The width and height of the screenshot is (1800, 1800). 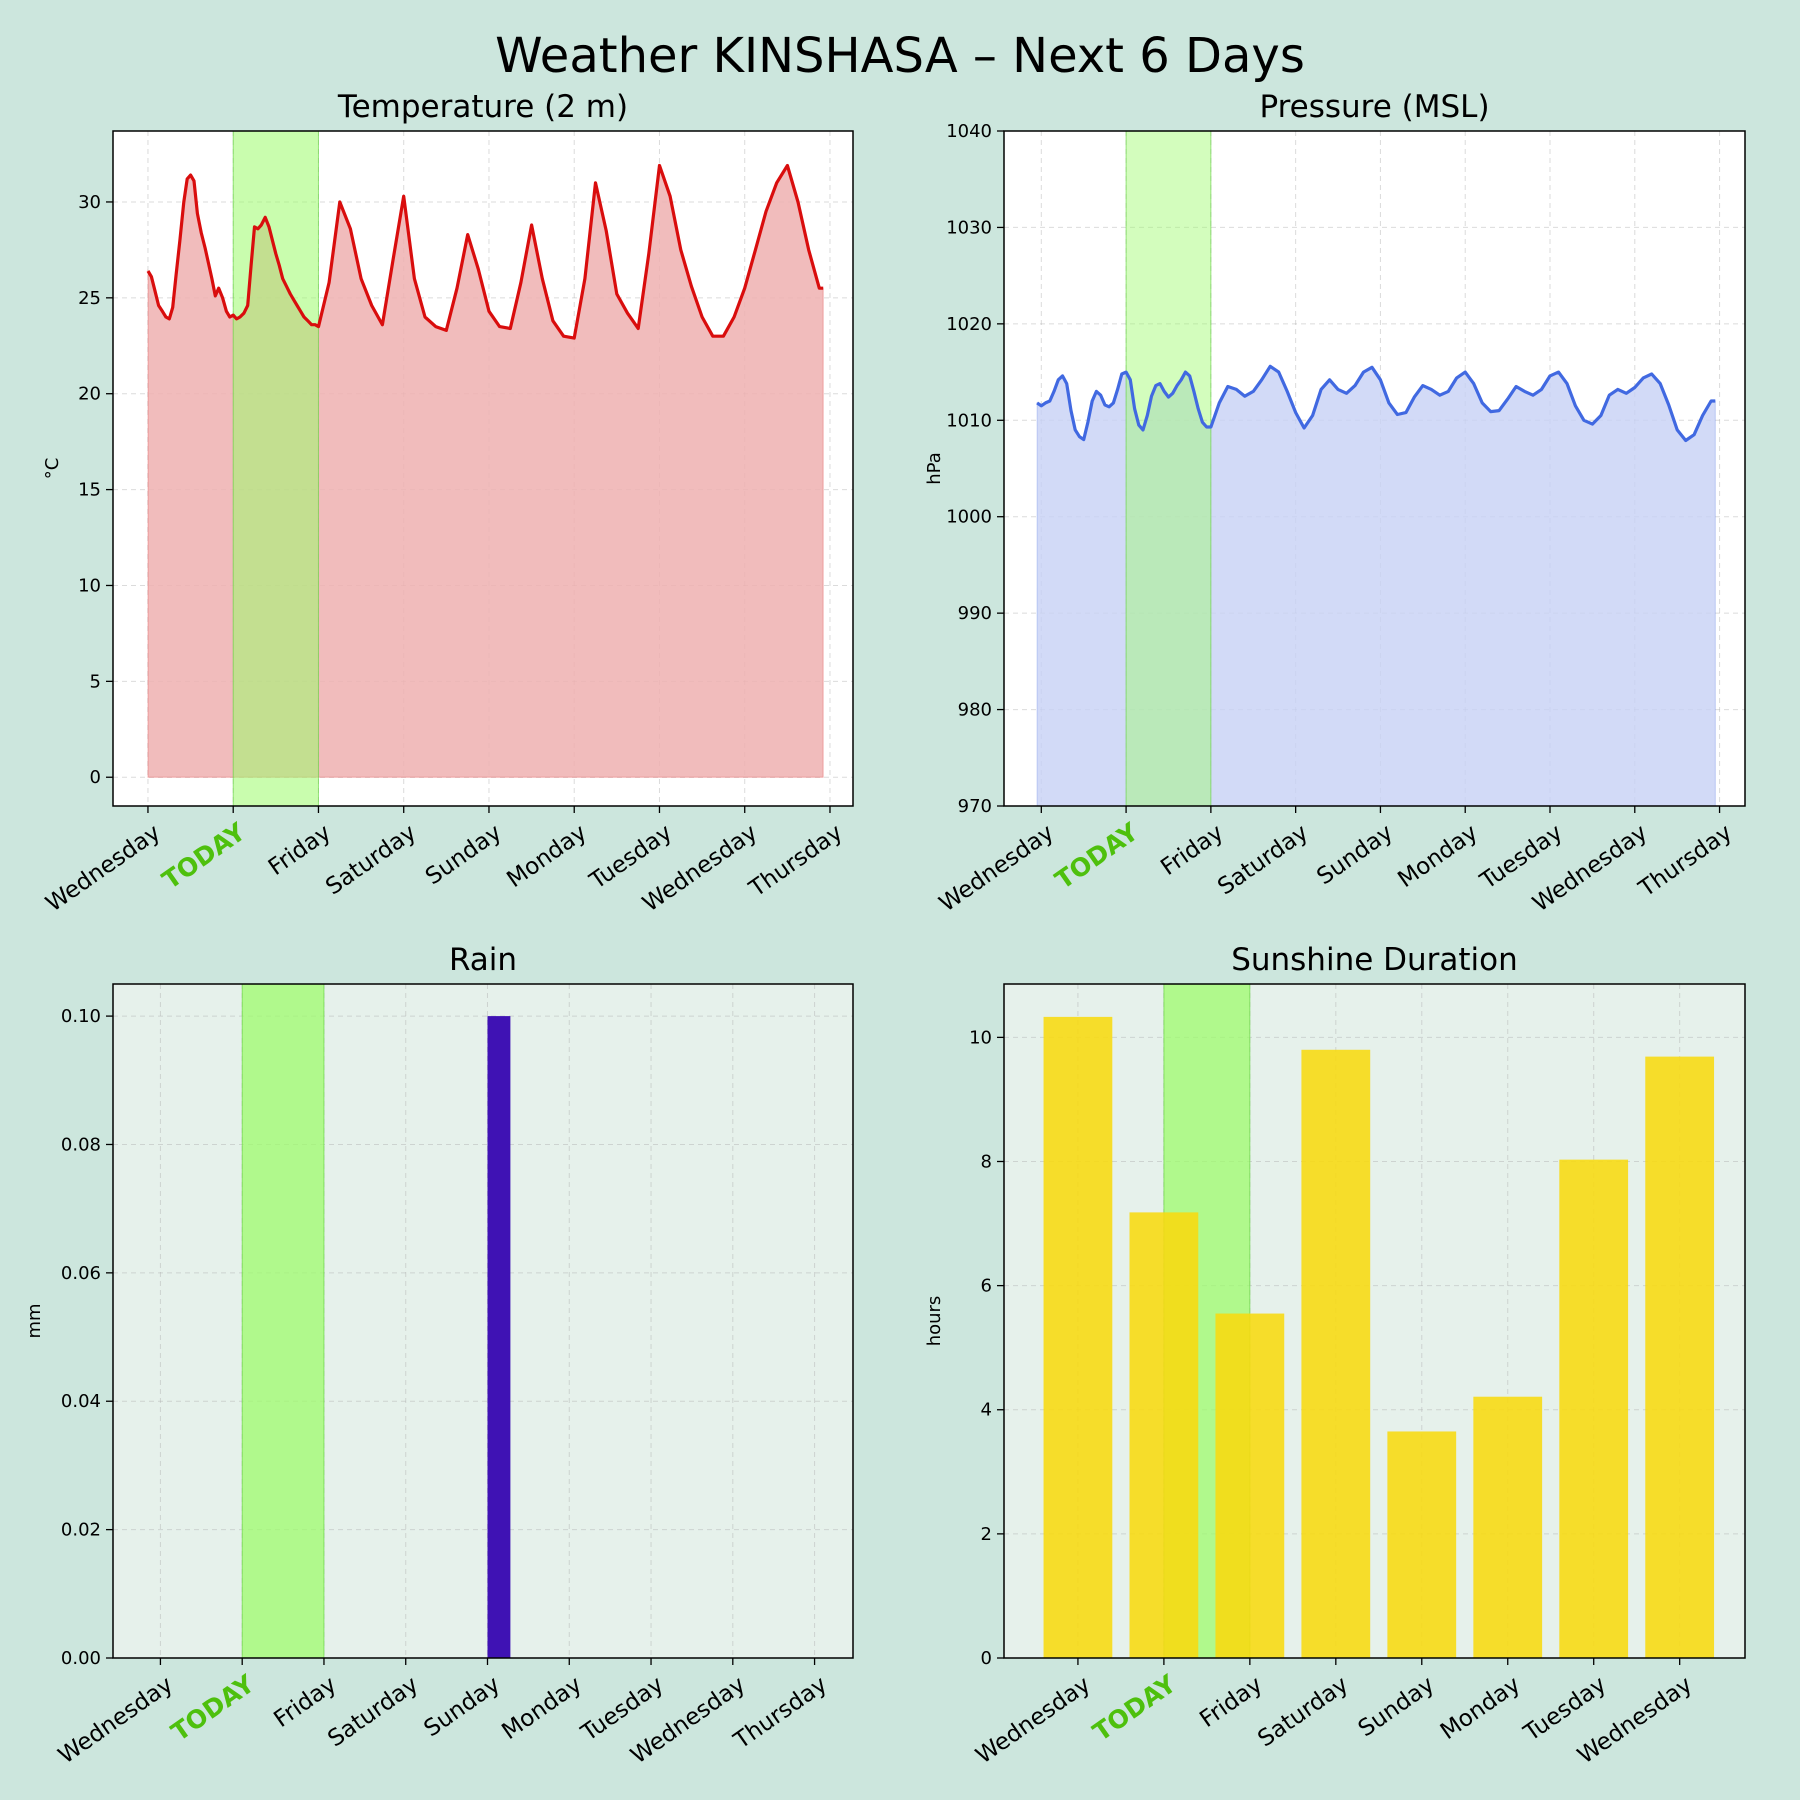 I want to click on pressure-today-band, so click(x=1168, y=468).